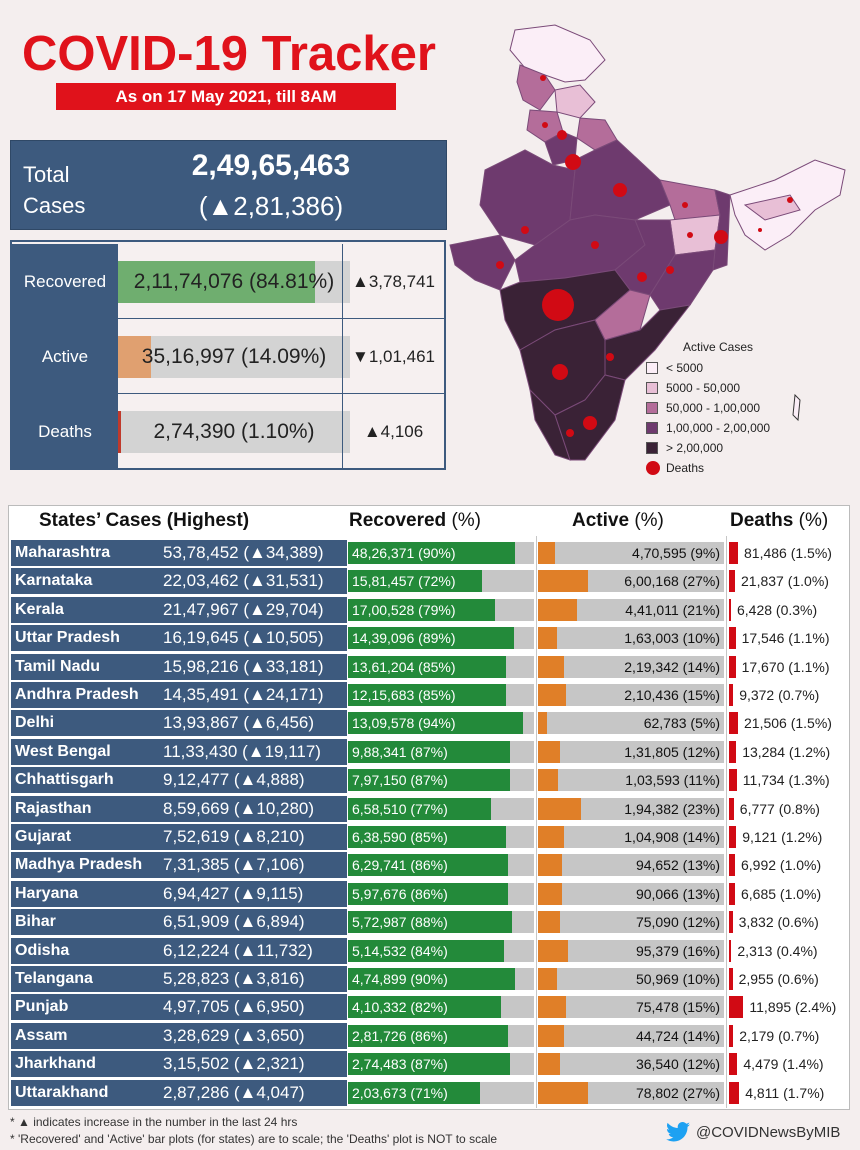 The width and height of the screenshot is (860, 1150). I want to click on deaths-value: 17,546 (1.1%), so click(785, 638).